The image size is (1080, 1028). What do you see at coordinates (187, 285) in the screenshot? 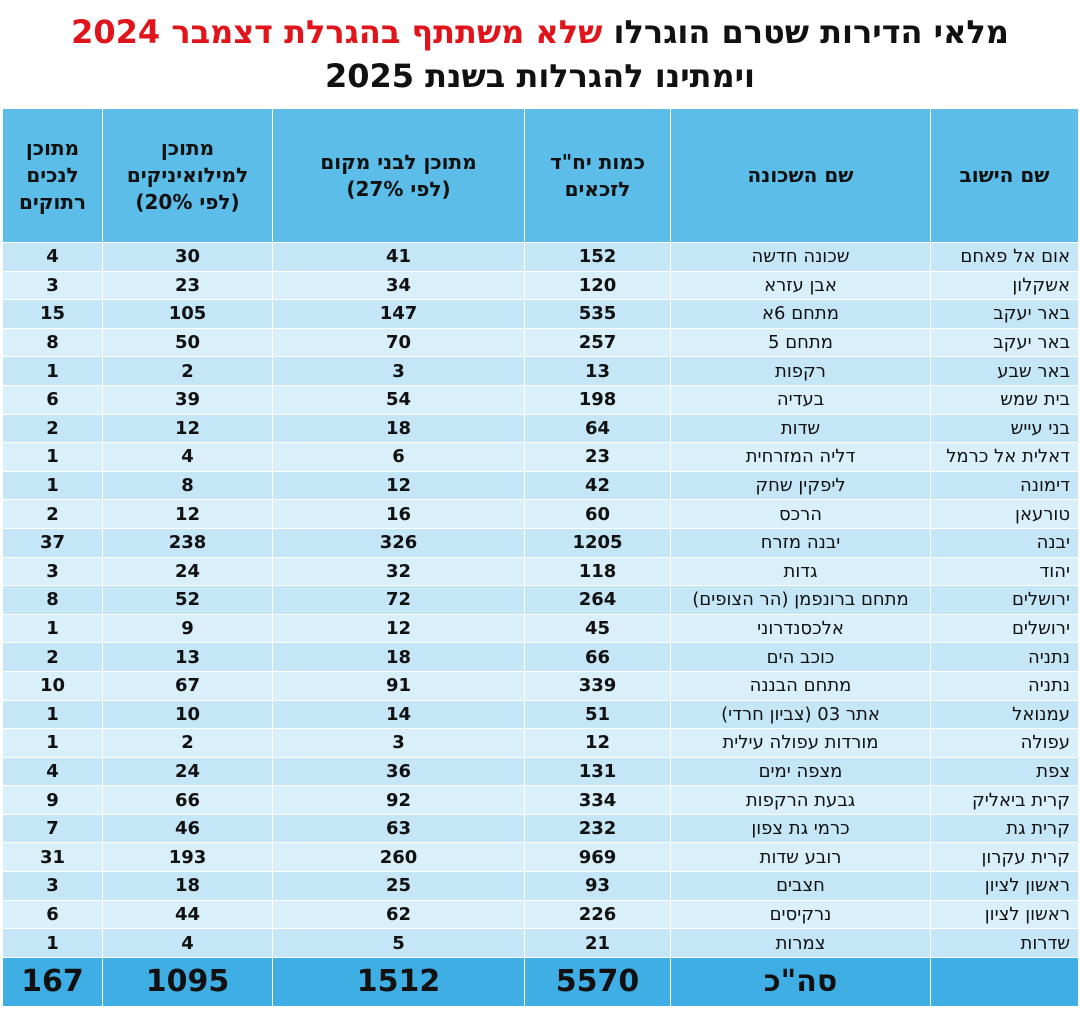
I see `cell-reservists: 23` at bounding box center [187, 285].